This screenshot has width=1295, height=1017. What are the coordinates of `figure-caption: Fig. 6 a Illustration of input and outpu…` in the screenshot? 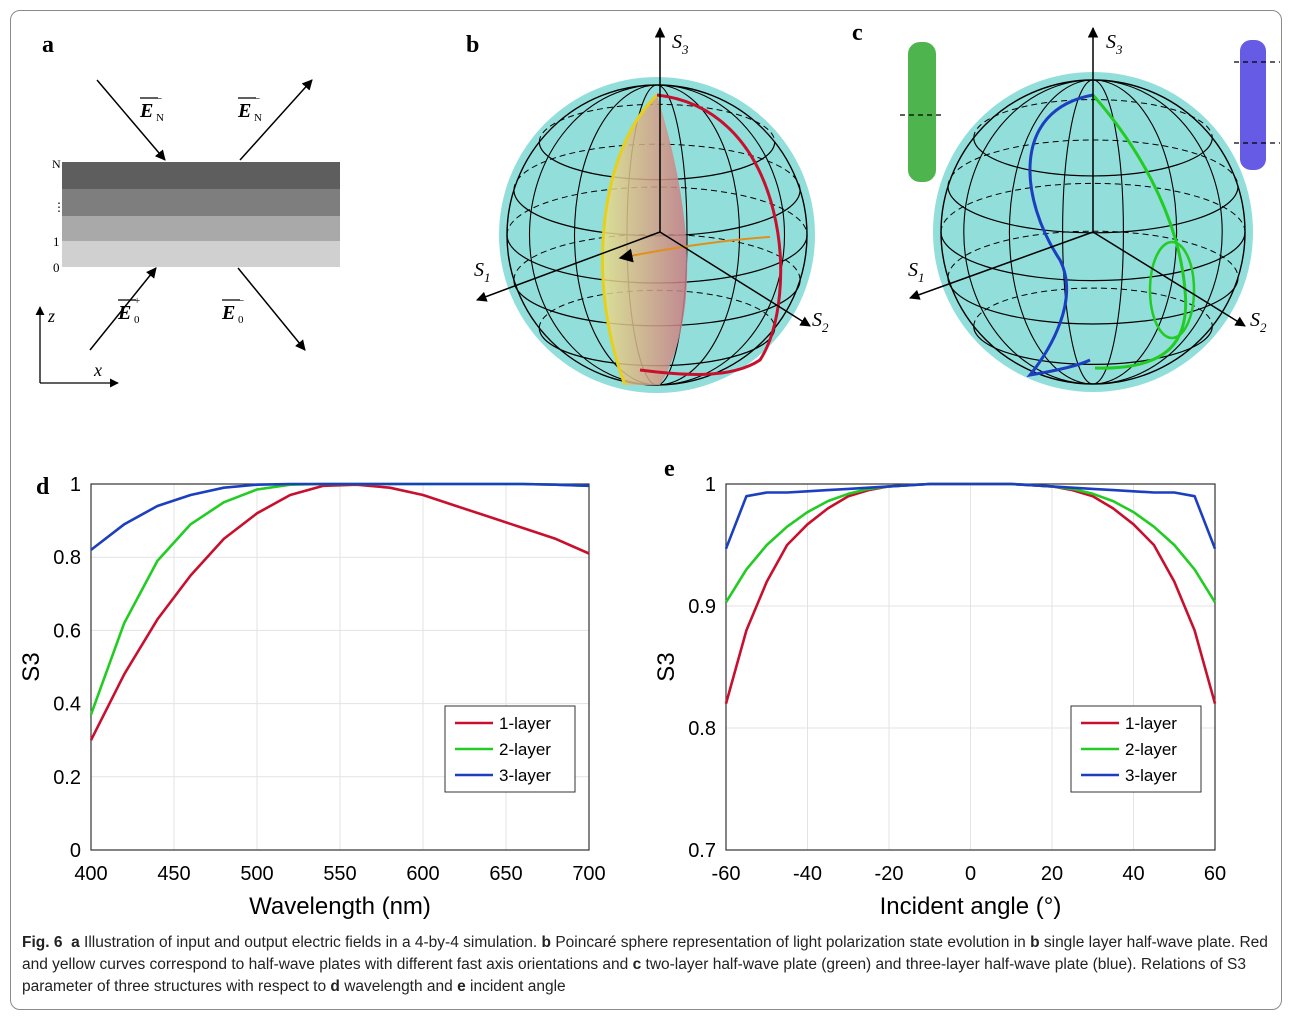 It's located at (647, 965).